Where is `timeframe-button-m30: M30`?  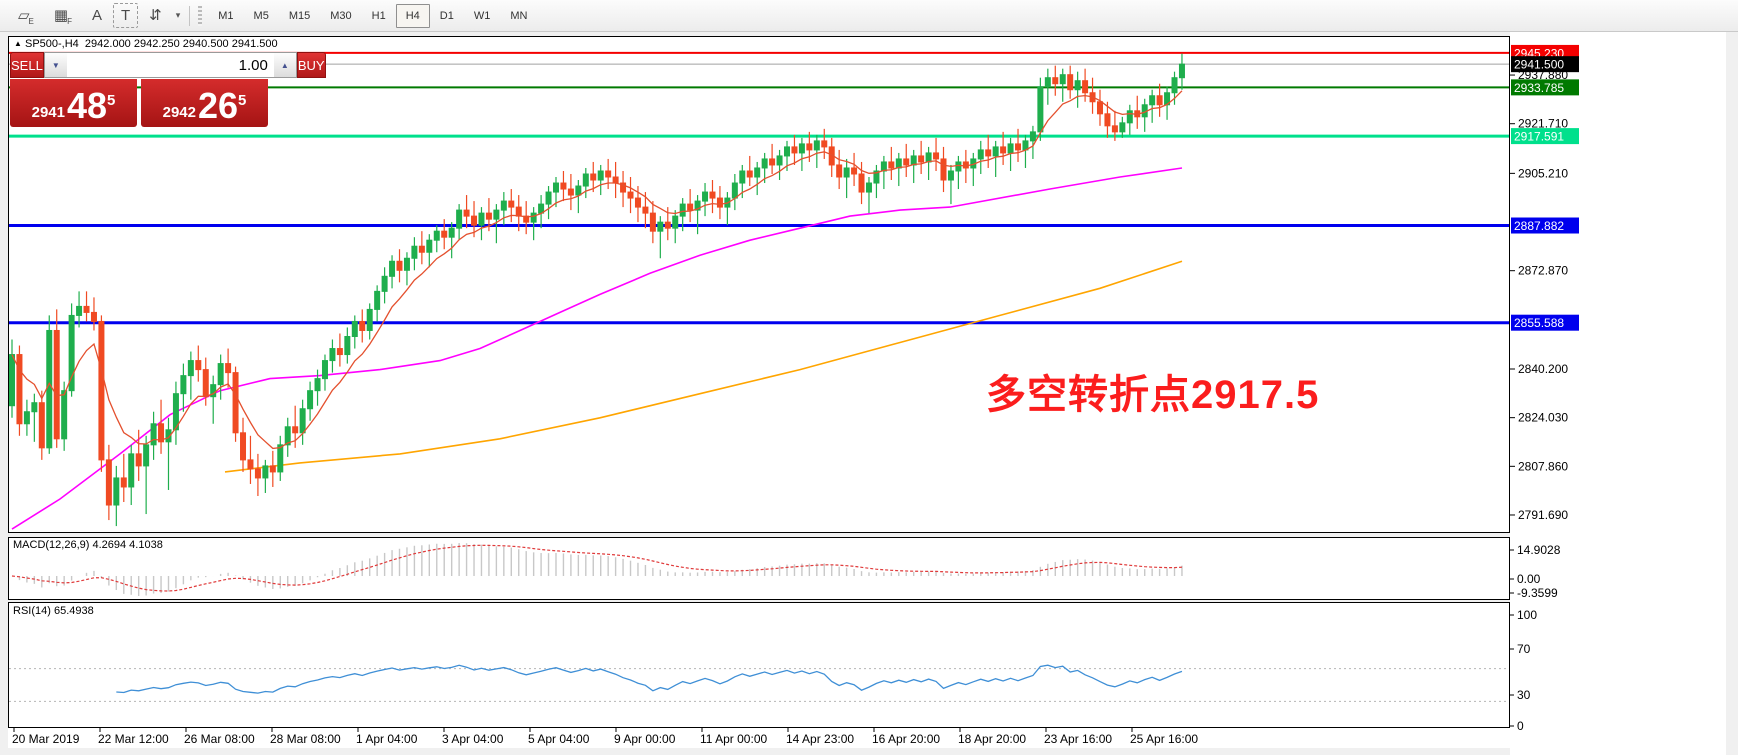
timeframe-button-m30: M30 is located at coordinates (341, 15).